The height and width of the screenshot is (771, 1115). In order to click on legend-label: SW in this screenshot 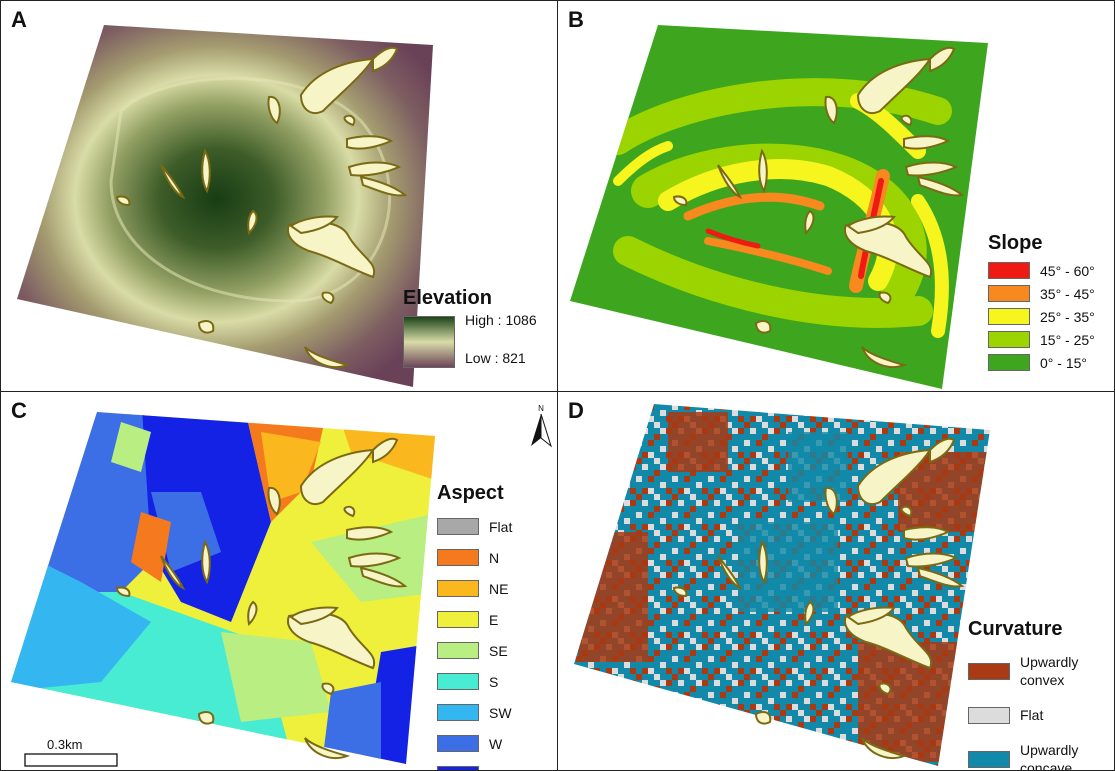, I will do `click(500, 712)`.